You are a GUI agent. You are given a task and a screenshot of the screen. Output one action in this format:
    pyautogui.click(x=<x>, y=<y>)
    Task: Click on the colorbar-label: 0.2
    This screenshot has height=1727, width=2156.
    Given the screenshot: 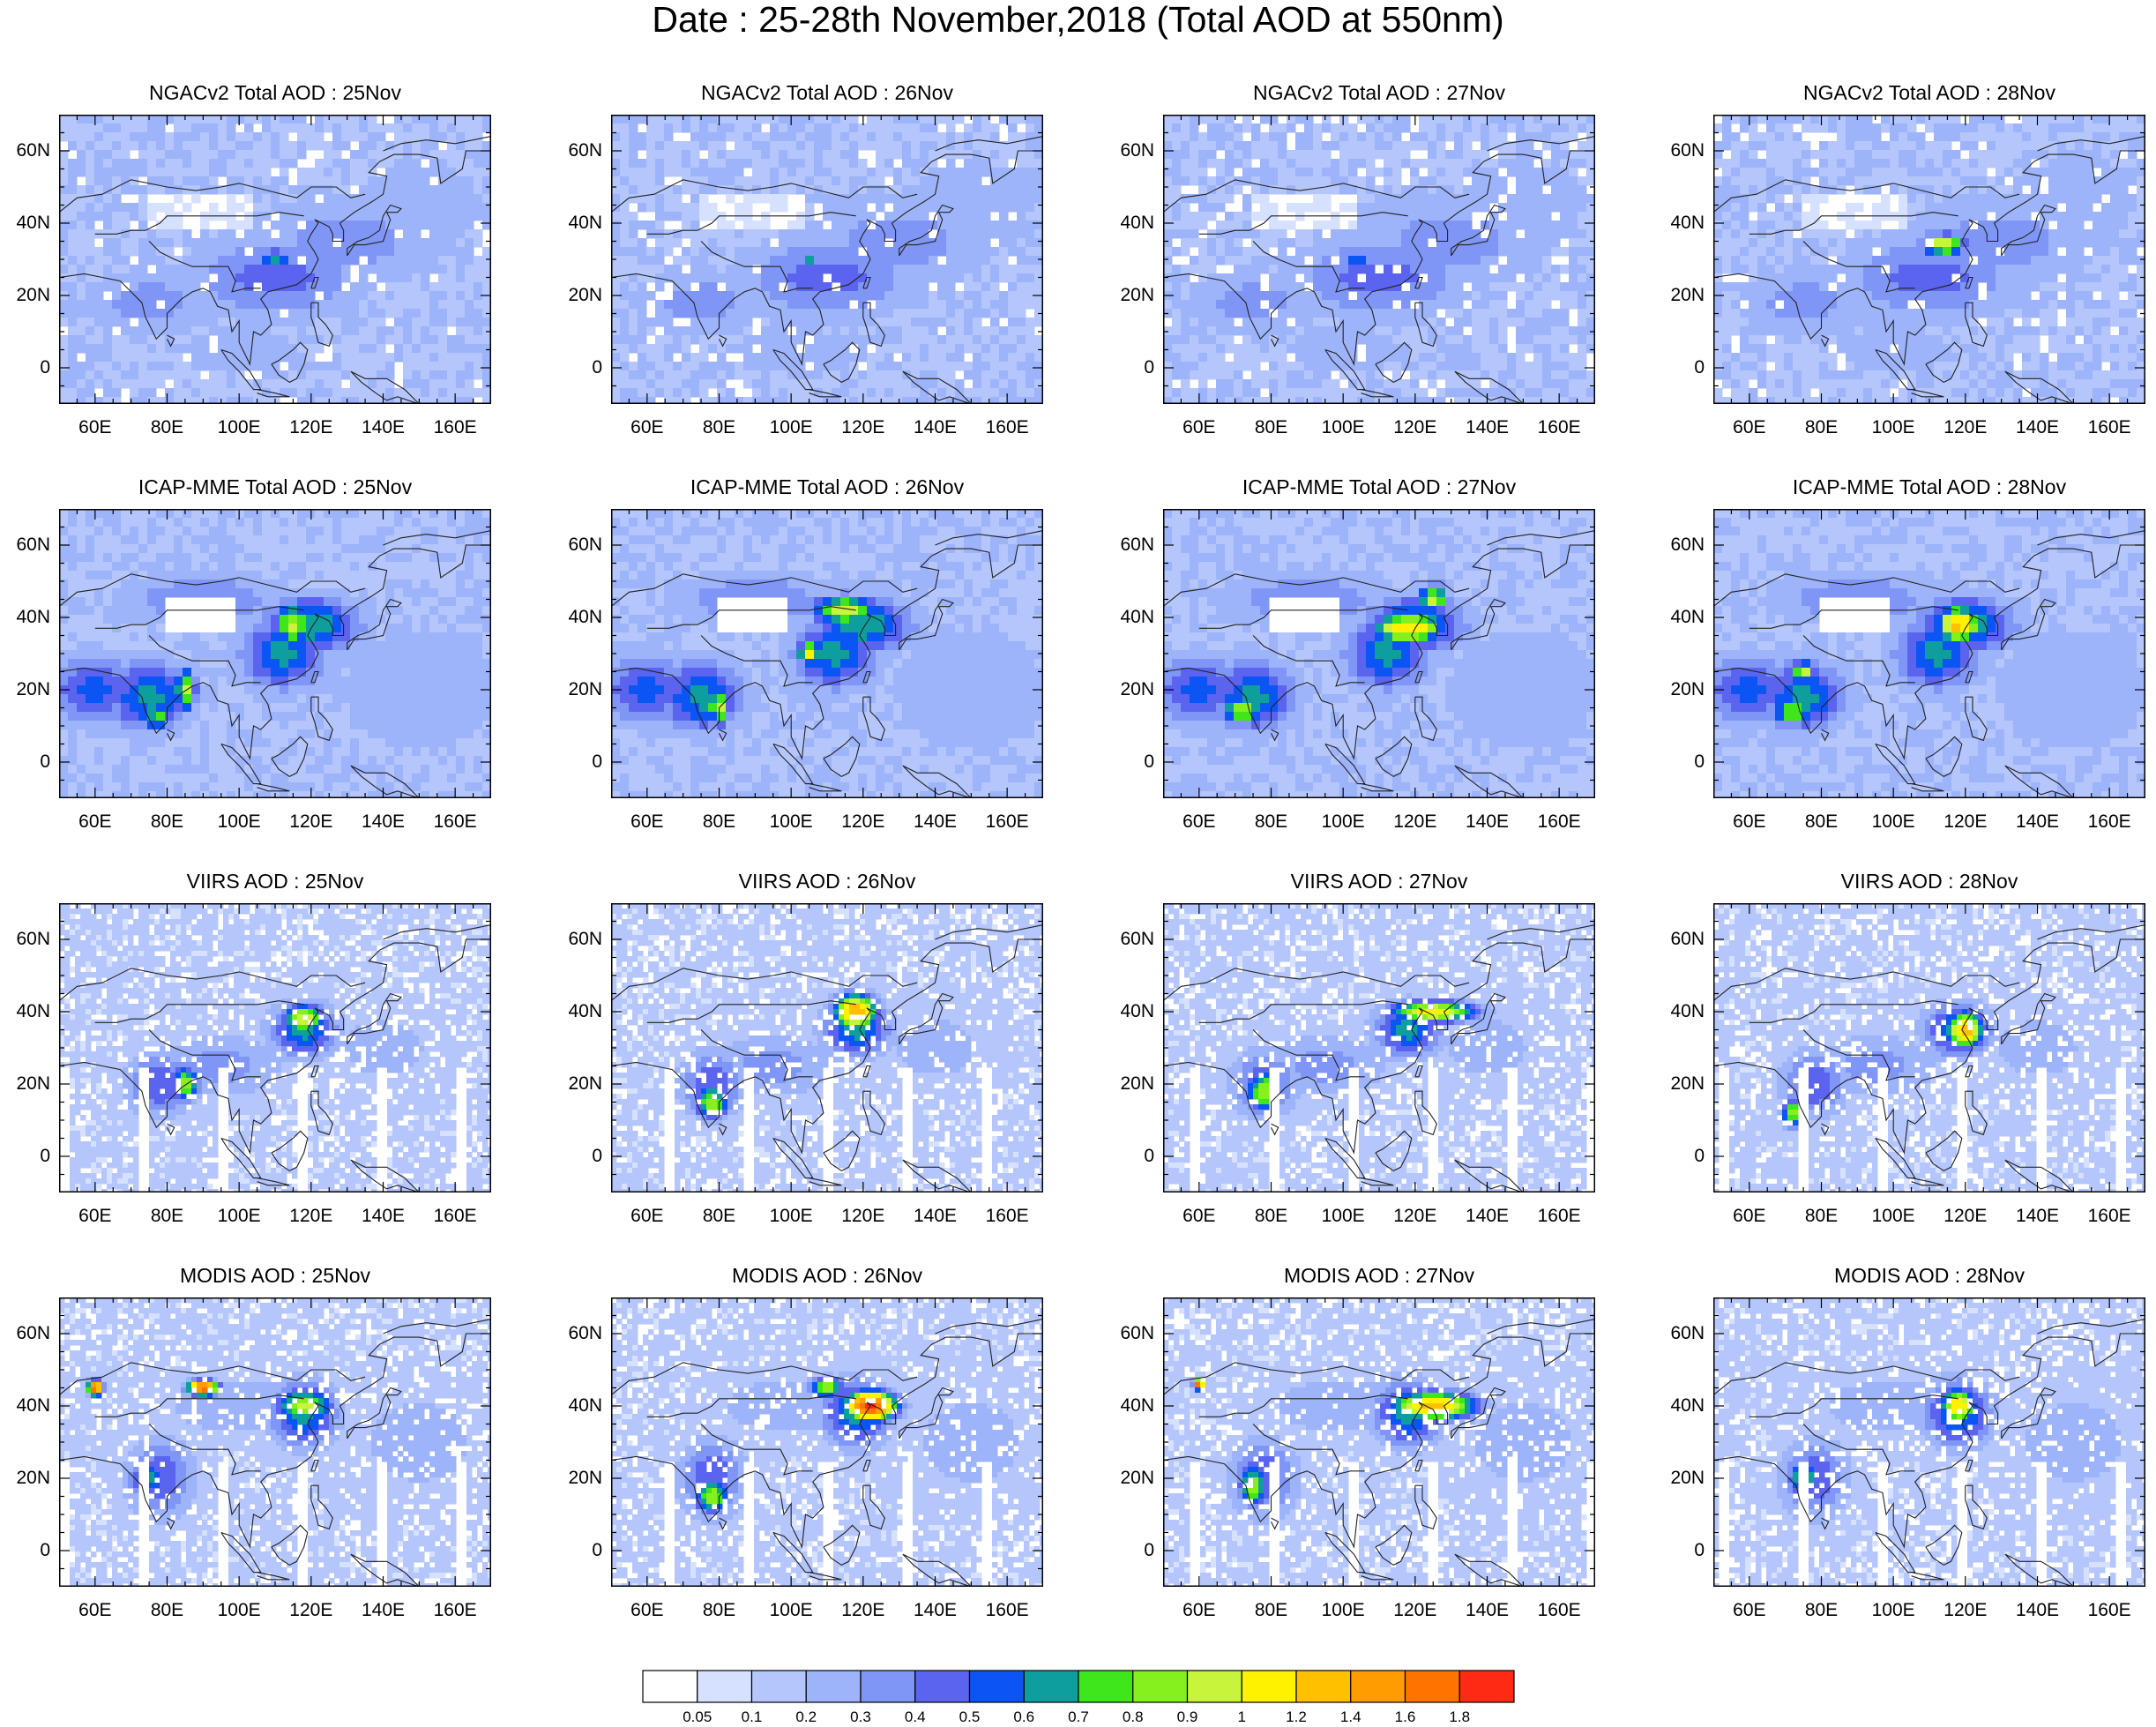 What is the action you would take?
    pyautogui.click(x=806, y=1717)
    